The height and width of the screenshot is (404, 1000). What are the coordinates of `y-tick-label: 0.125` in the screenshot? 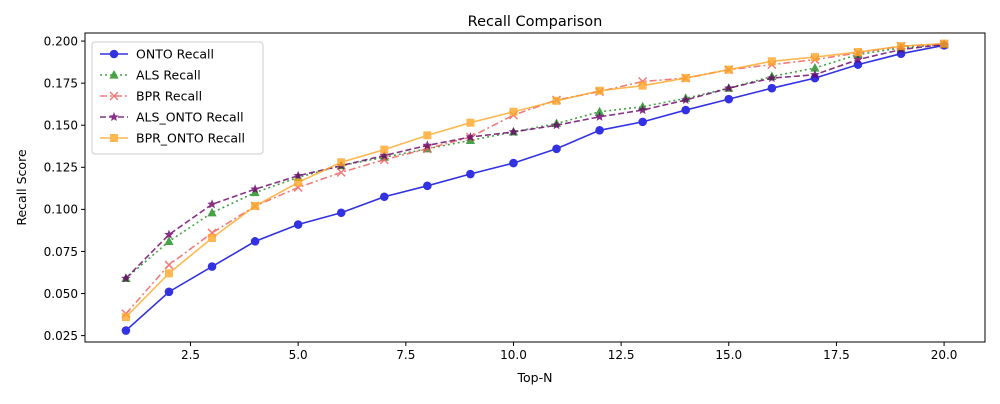 It's located at (61, 168).